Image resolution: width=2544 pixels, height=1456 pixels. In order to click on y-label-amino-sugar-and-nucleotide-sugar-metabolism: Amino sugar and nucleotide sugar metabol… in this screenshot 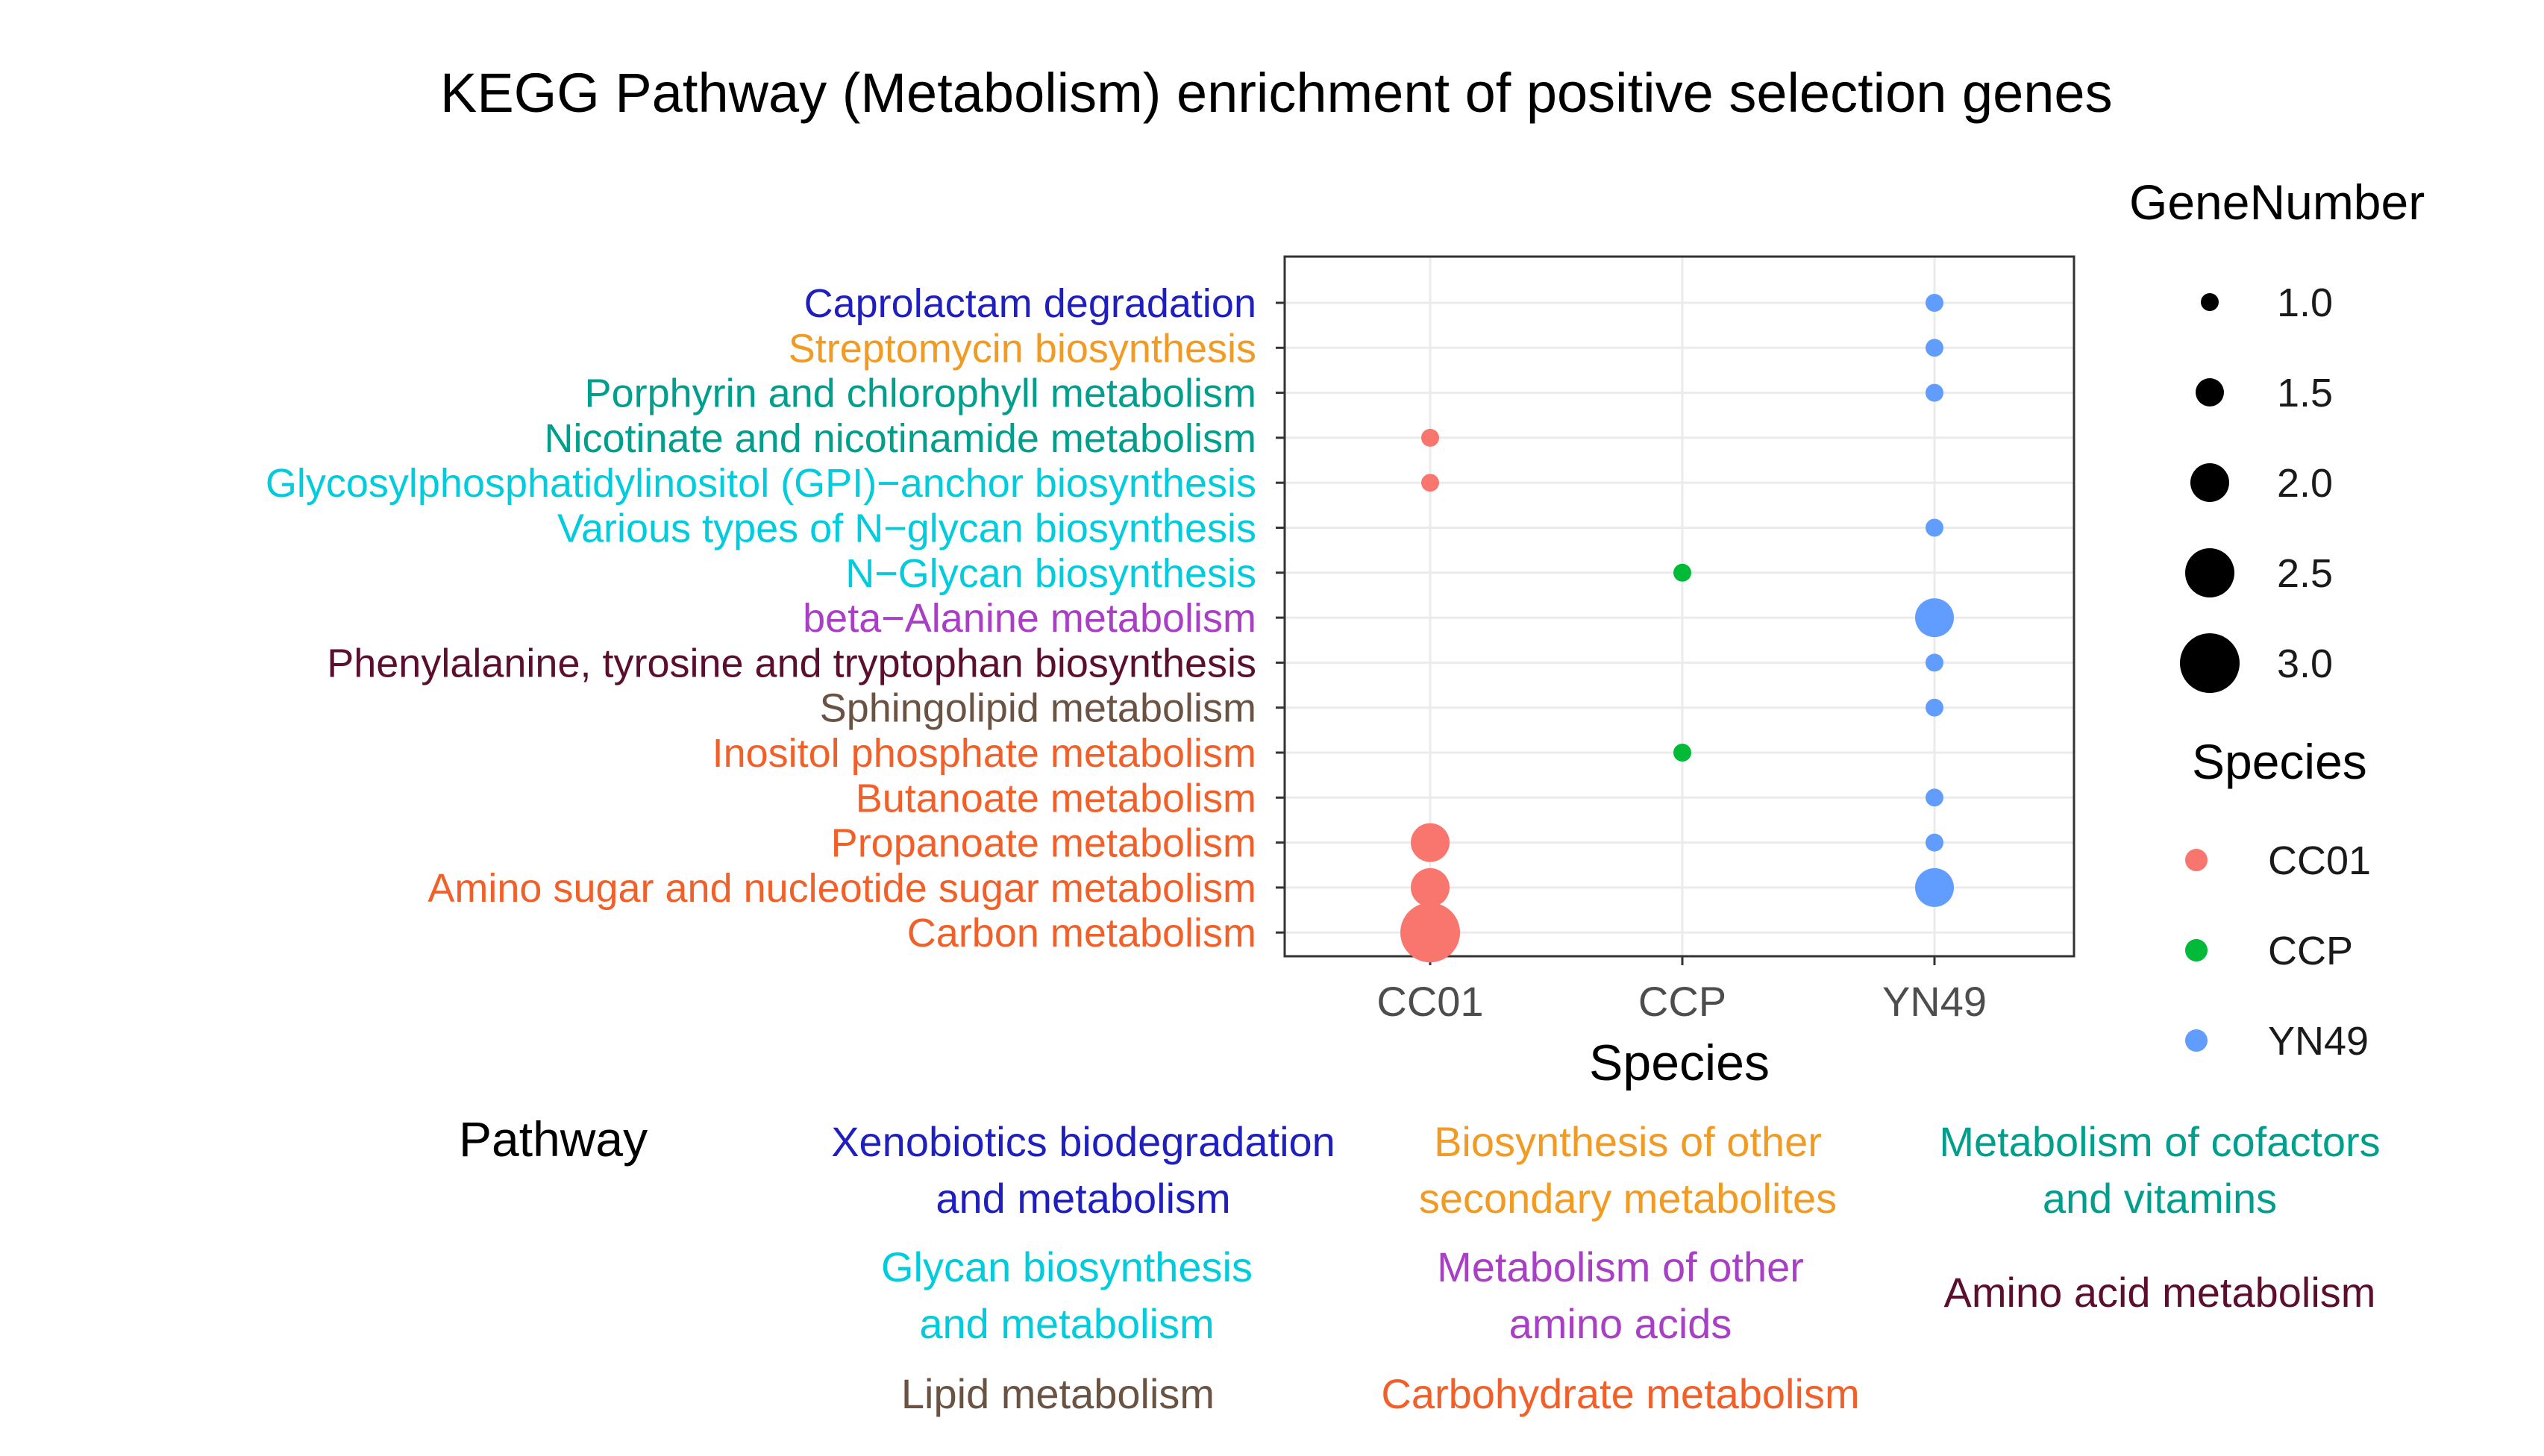, I will do `click(841, 888)`.